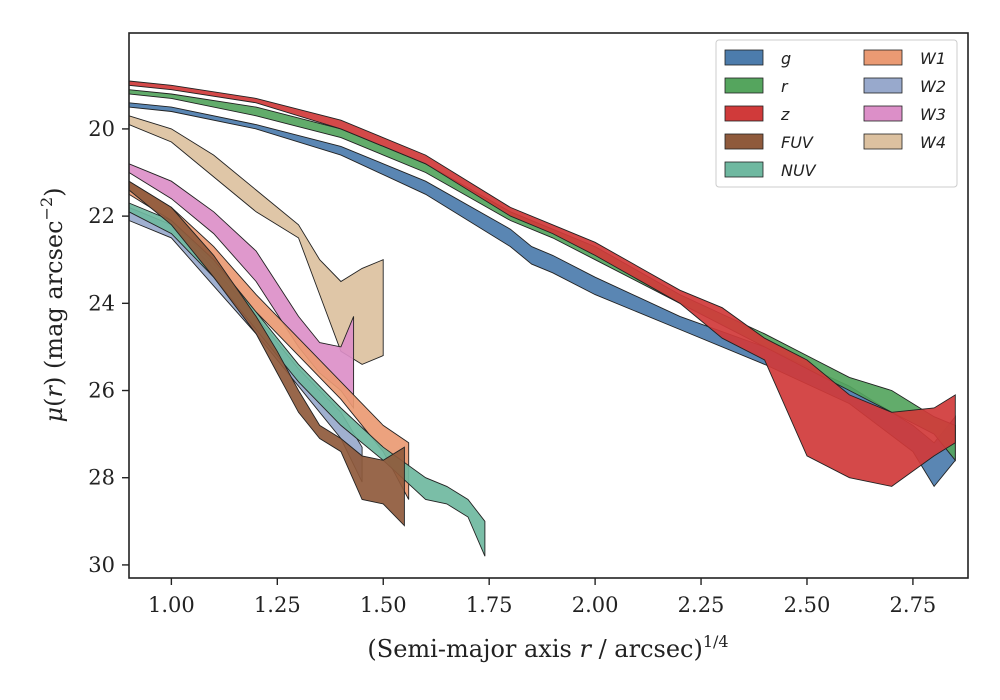 Image resolution: width=1000 pixels, height=700 pixels. Describe the element at coordinates (933, 114) in the screenshot. I see `legend-label-w3: W3` at that location.